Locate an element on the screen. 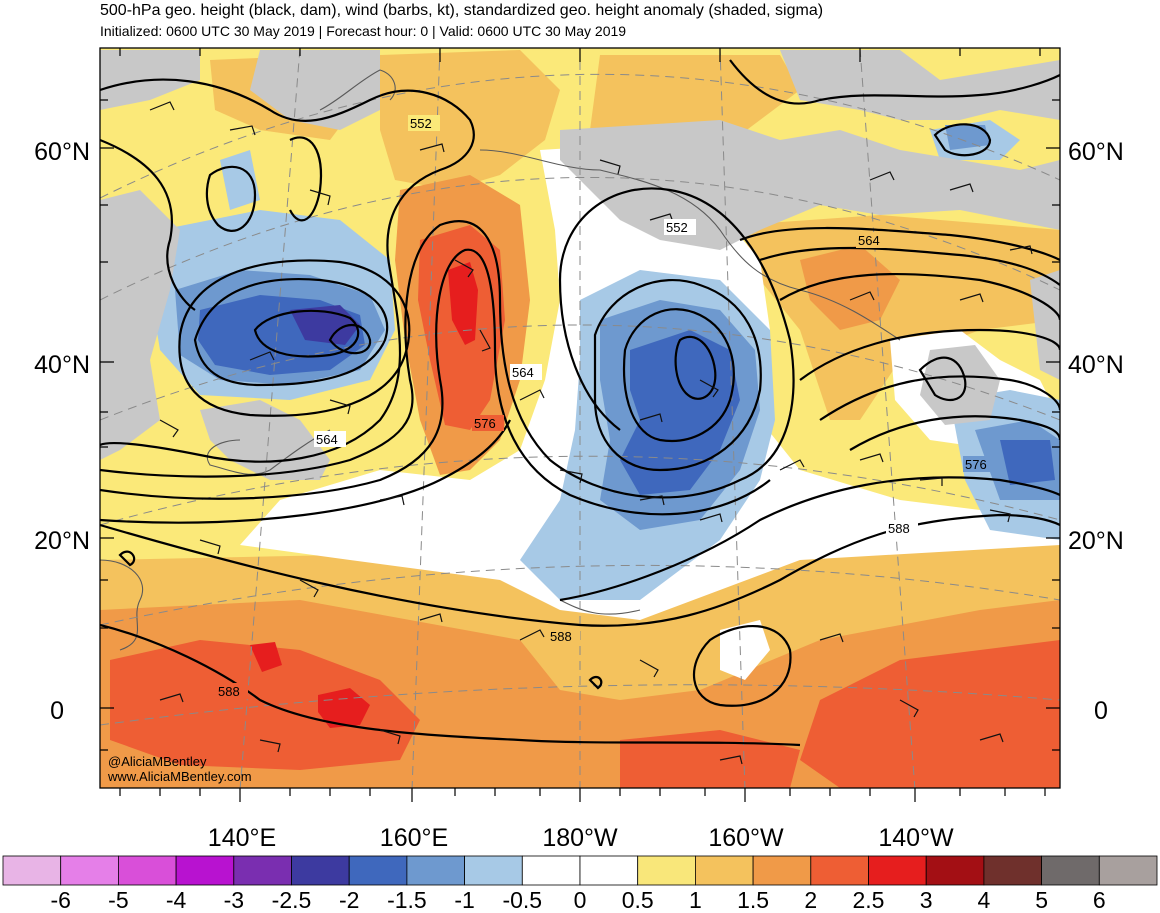 The image size is (1160, 913). colorbar-tick-label: -6 is located at coordinates (60, 900).